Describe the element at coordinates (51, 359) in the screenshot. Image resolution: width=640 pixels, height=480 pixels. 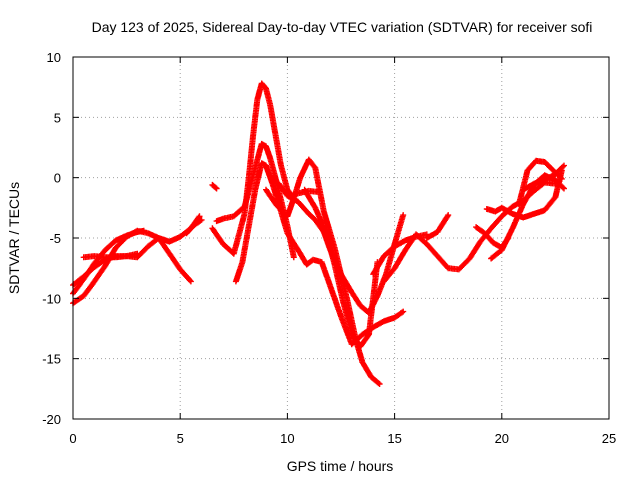
I see `y-tick-label: -15` at that location.